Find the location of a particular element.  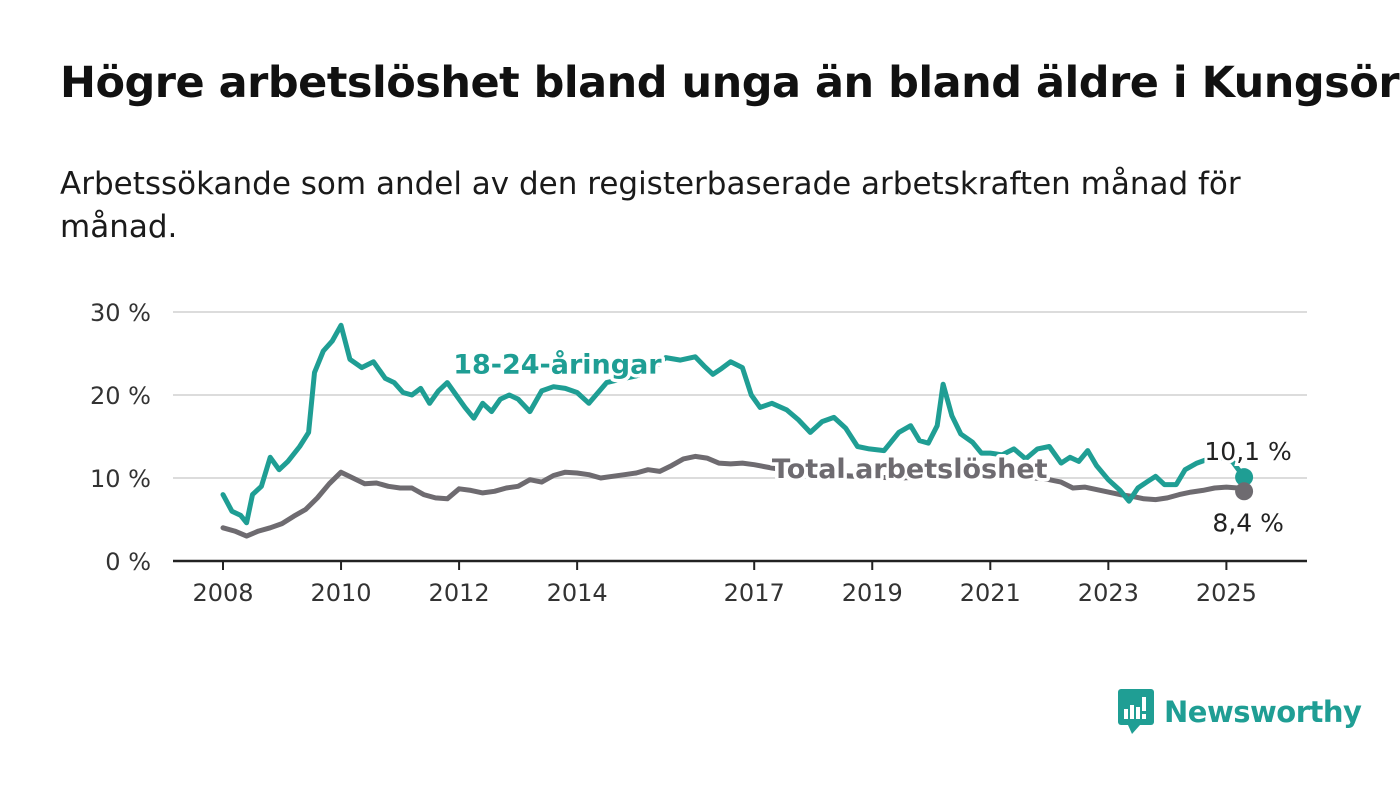

x-tick-label: 2021 is located at coordinates (990, 593).